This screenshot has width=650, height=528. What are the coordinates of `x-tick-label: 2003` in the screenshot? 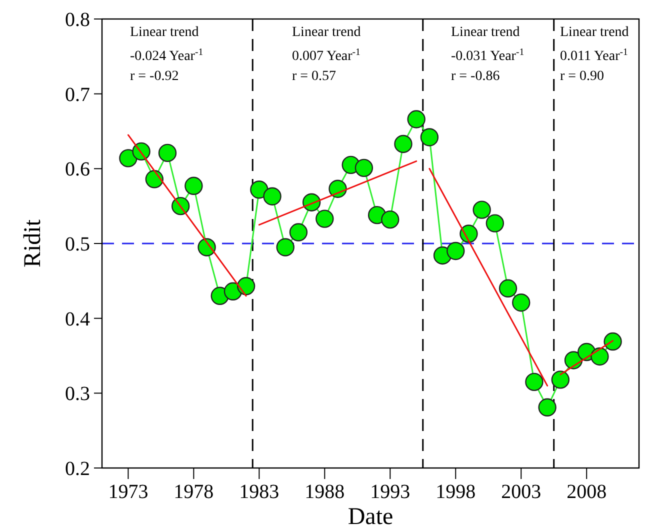 It's located at (521, 492).